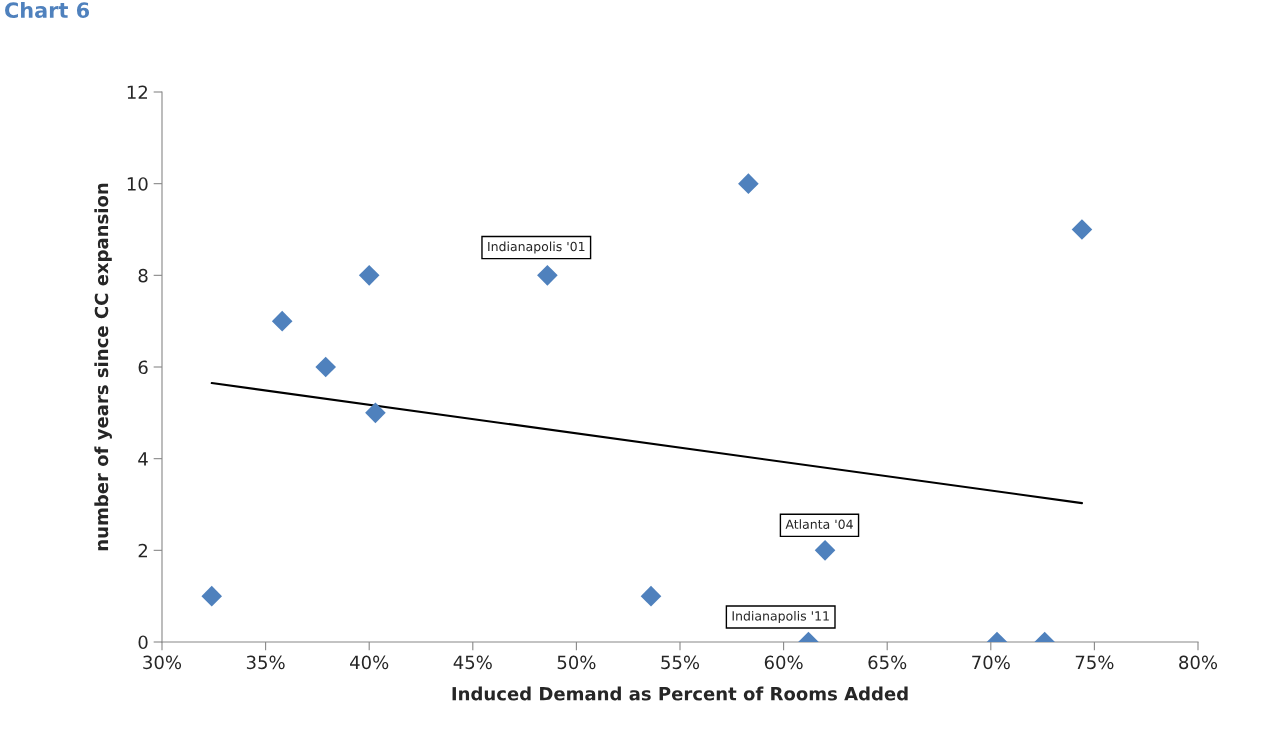 This screenshot has height=755, width=1264. I want to click on y-tick-label: 2, so click(142, 550).